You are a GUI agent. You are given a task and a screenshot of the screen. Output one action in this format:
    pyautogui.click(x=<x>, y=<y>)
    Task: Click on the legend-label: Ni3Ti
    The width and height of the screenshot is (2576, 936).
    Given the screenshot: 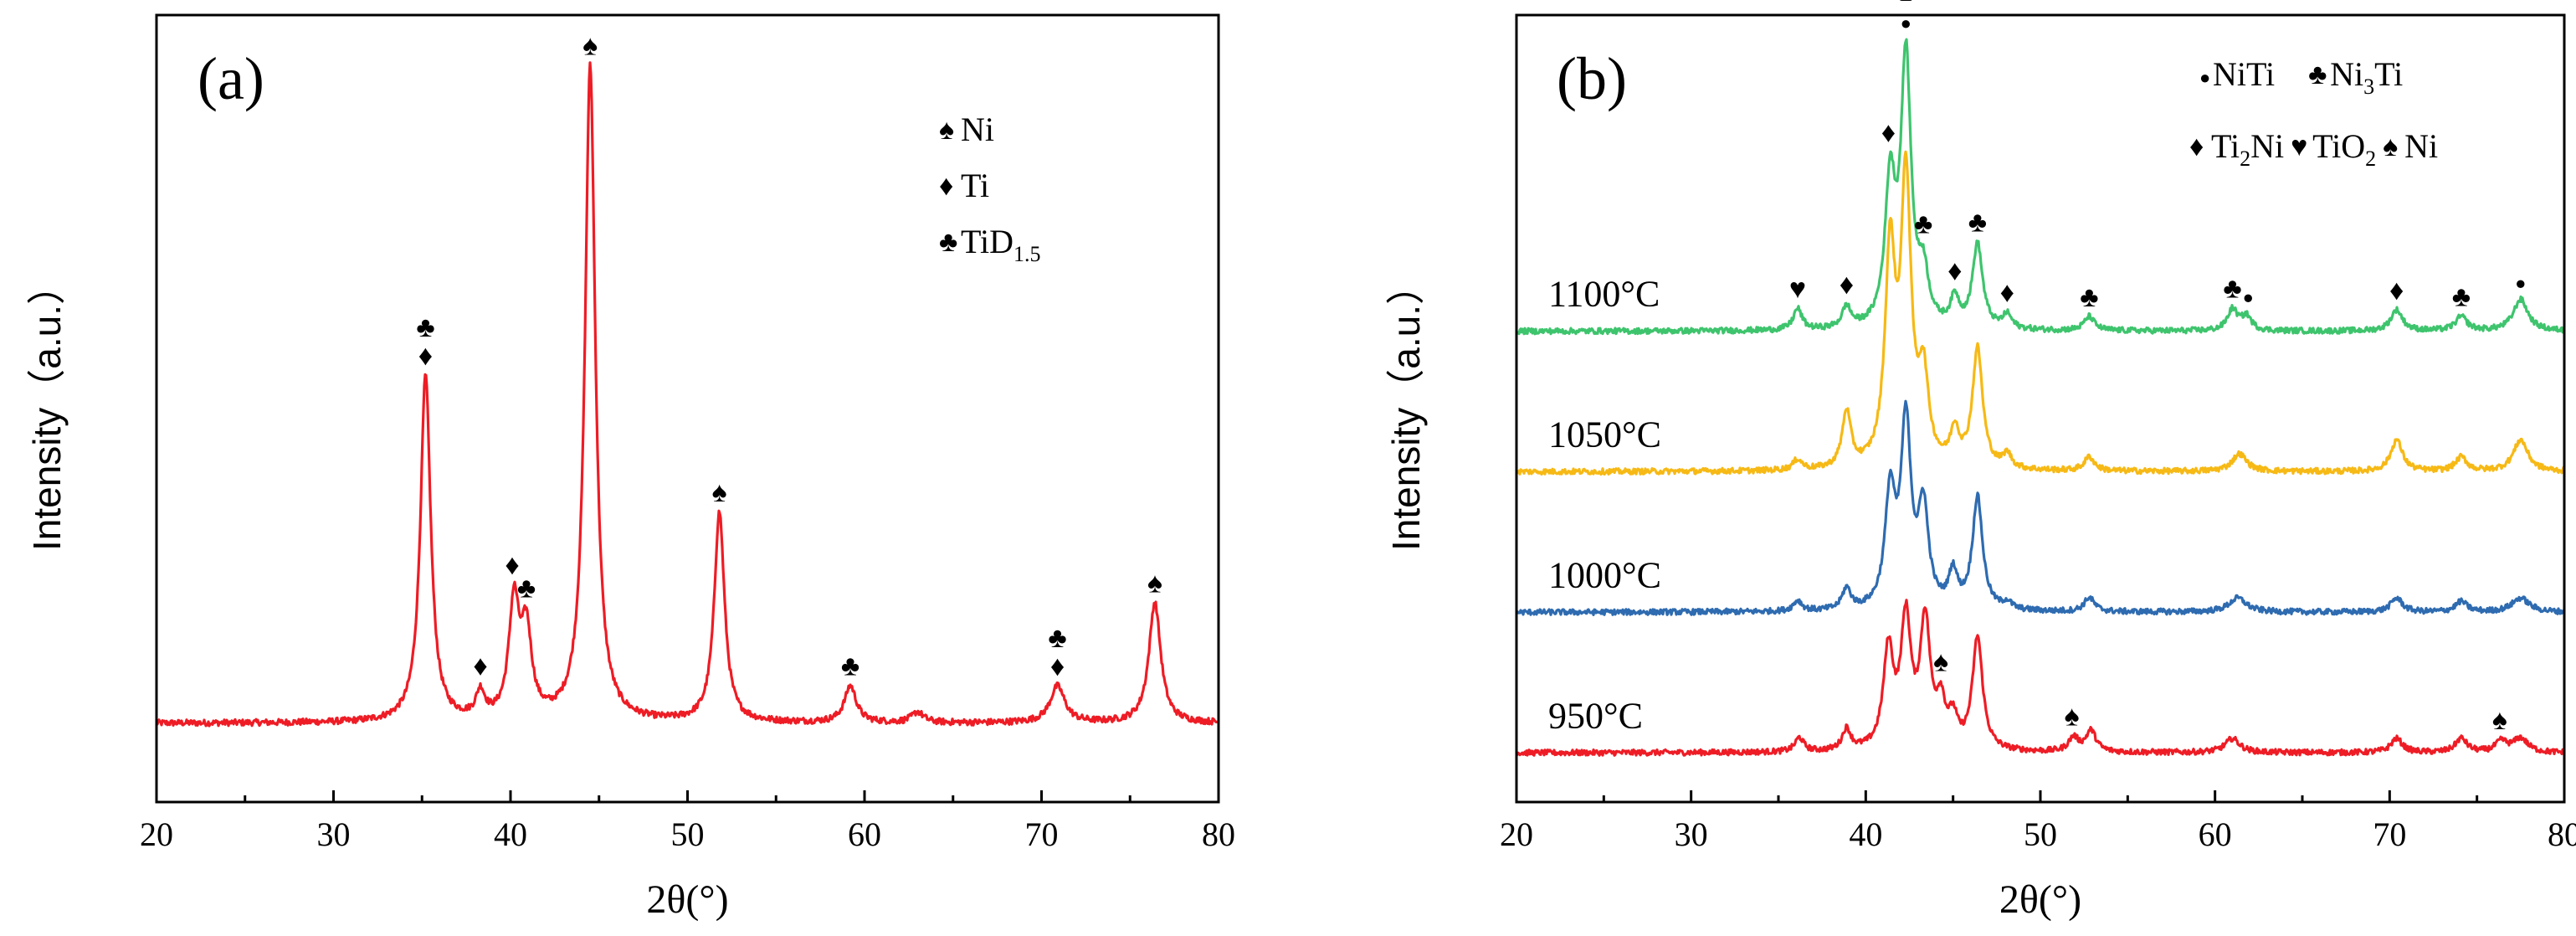 What is the action you would take?
    pyautogui.click(x=2366, y=77)
    